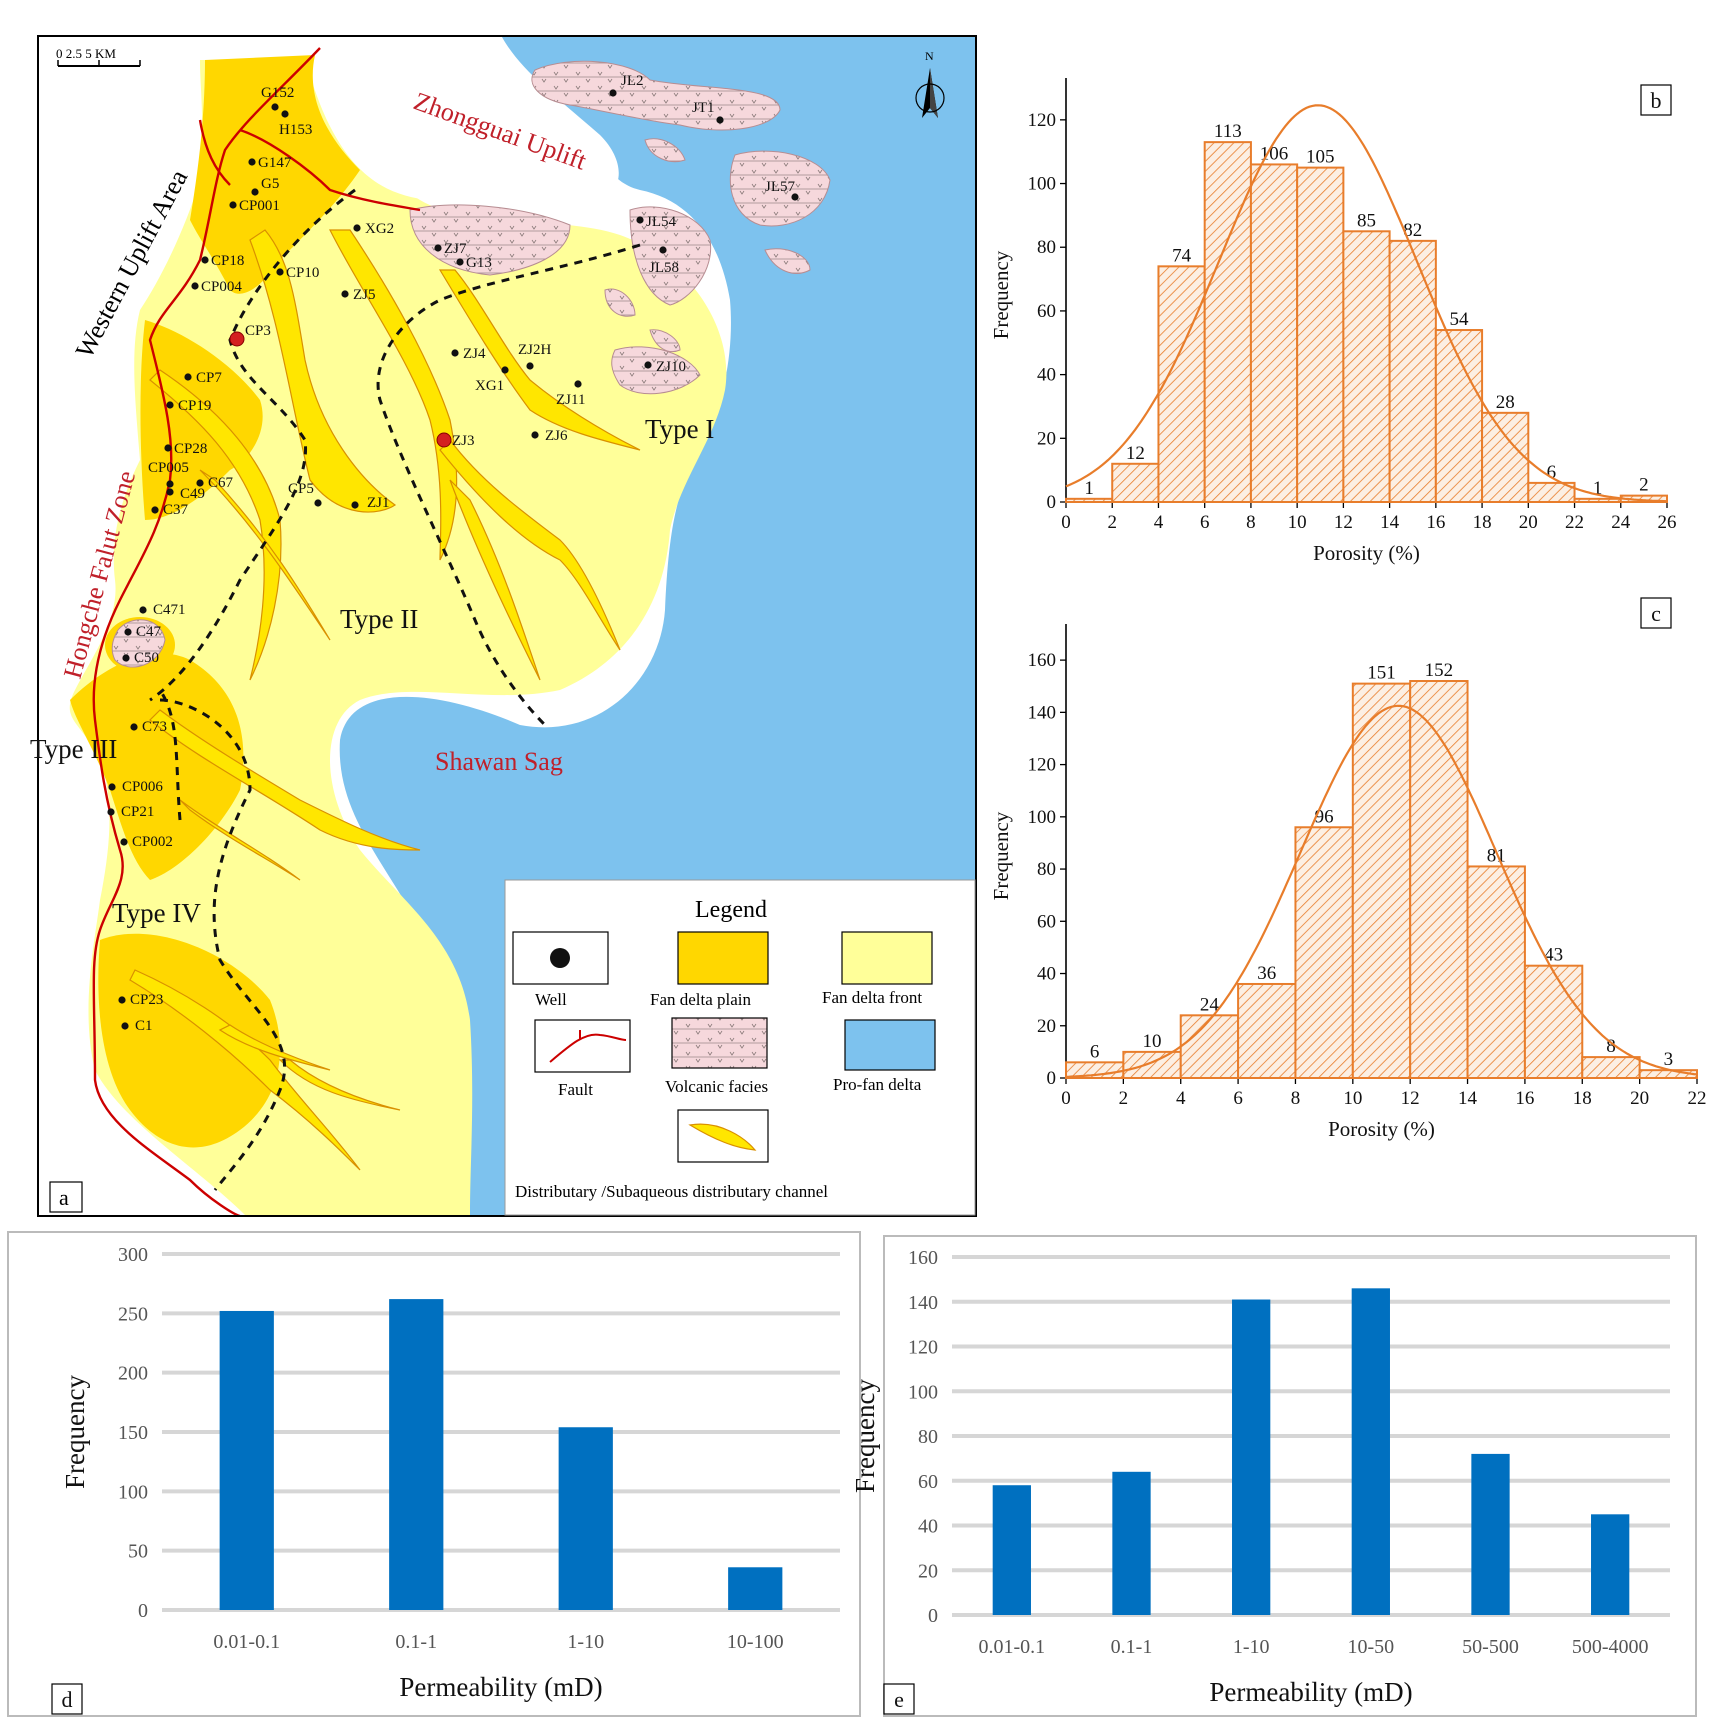 The width and height of the screenshot is (1712, 1718). Describe the element at coordinates (1124, 1098) in the screenshot. I see `x-tick-label: 2` at that location.